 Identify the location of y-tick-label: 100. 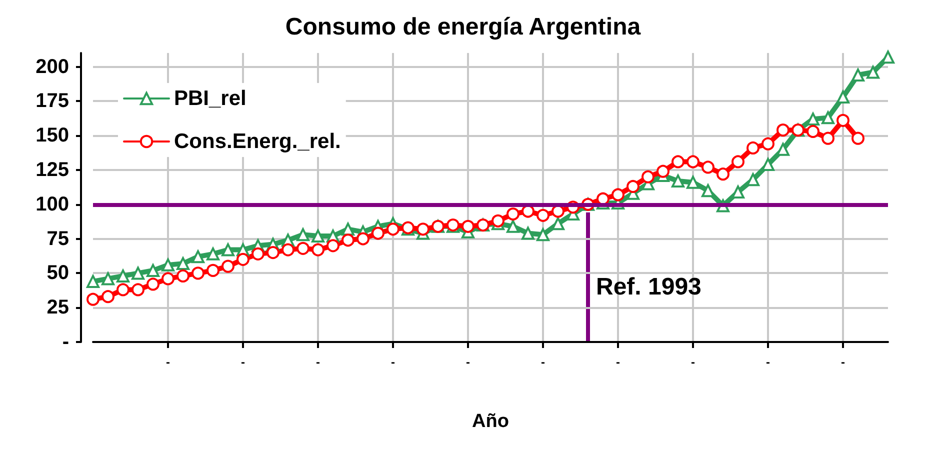
(52, 204).